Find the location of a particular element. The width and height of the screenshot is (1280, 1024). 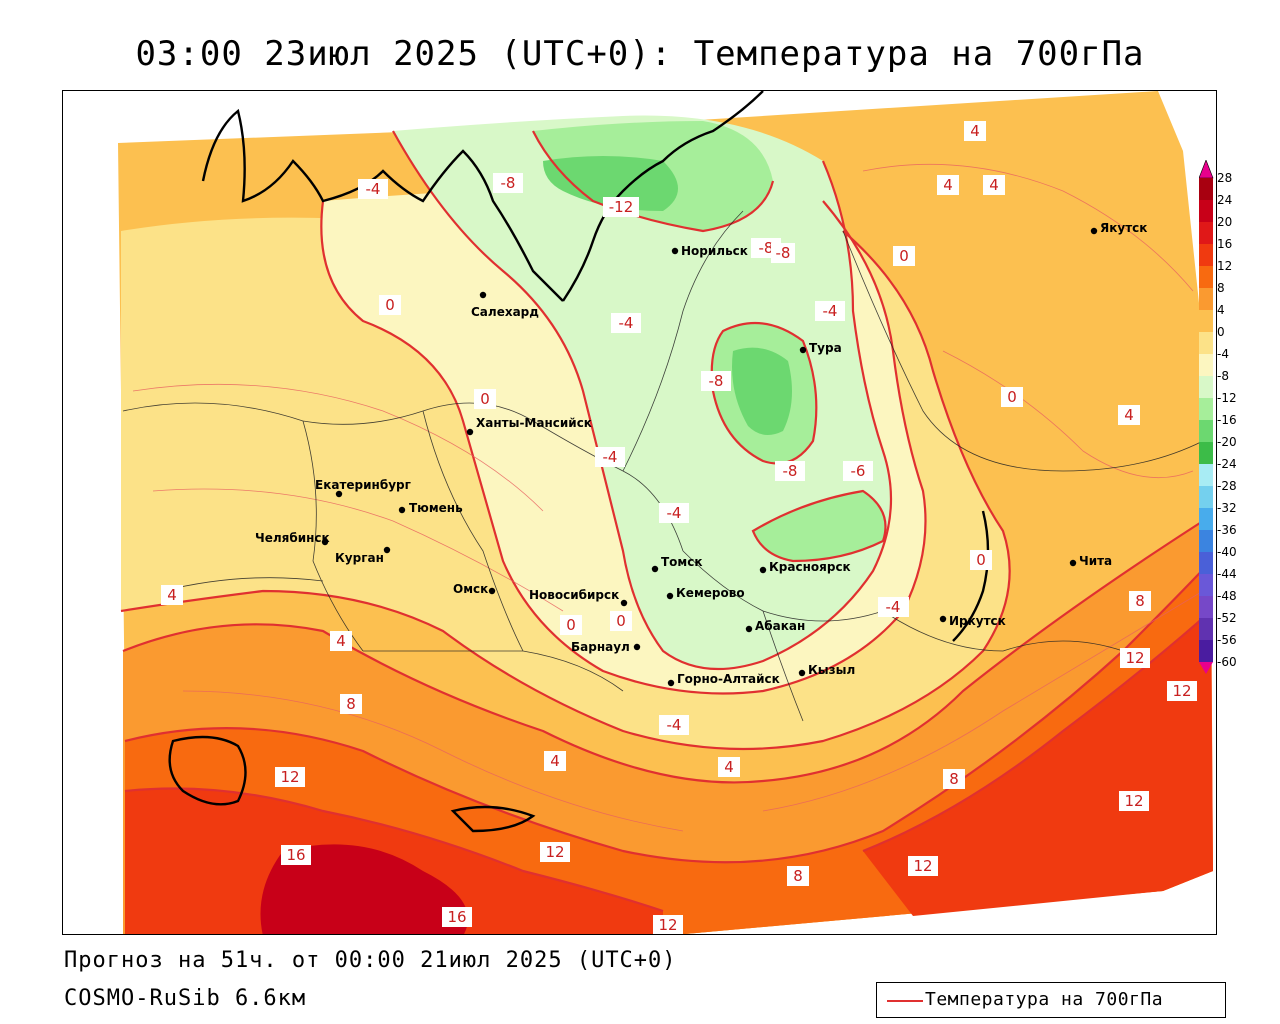

city-kemerovo: Кемерово is located at coordinates (705, 593).